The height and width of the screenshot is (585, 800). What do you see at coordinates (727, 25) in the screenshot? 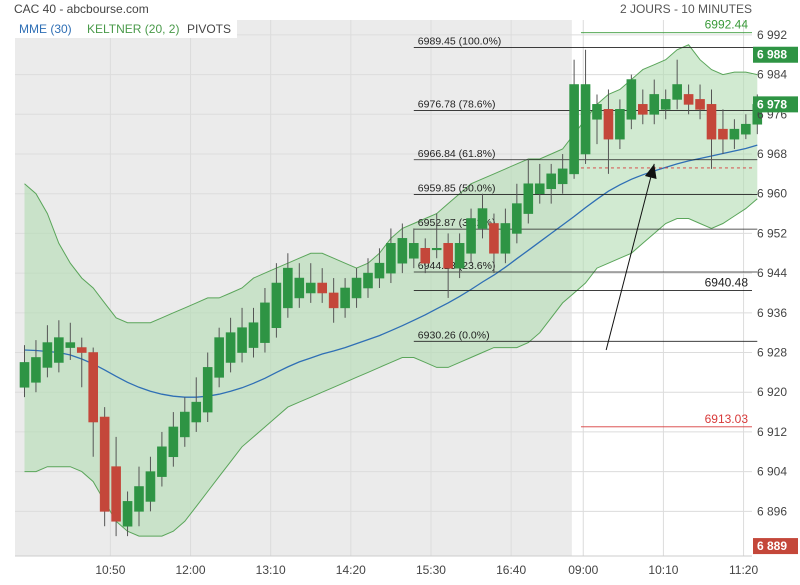
I see `level-label-resistance: 6992.44` at bounding box center [727, 25].